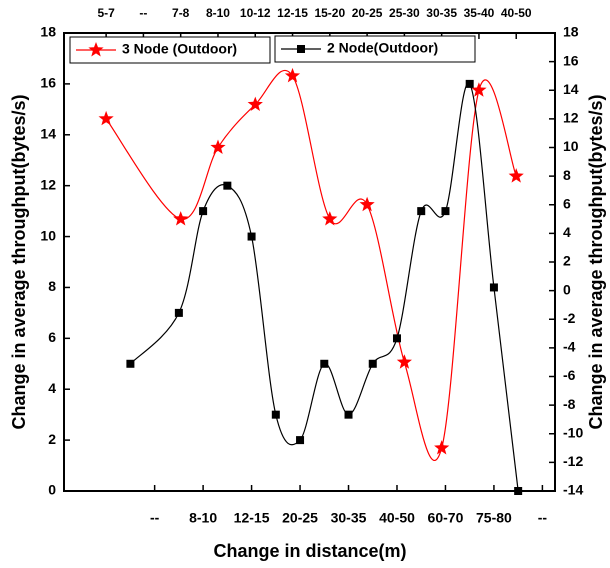 The height and width of the screenshot is (568, 610). Describe the element at coordinates (441, 13) in the screenshot. I see `x2-tick-label: 30-35` at that location.